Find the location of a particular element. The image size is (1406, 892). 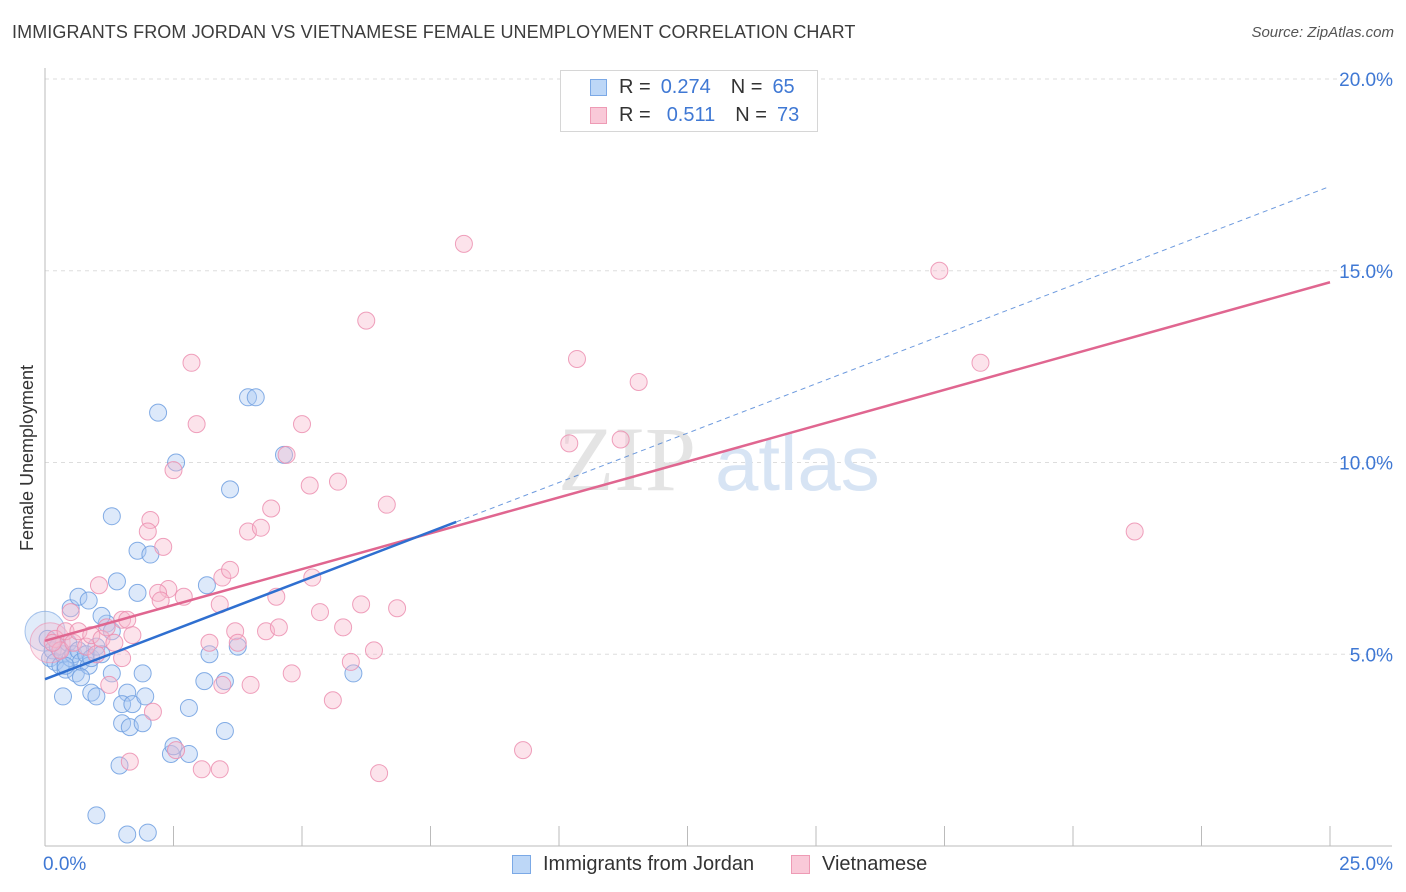

legend-n-value: 65 is located at coordinates (783, 86).